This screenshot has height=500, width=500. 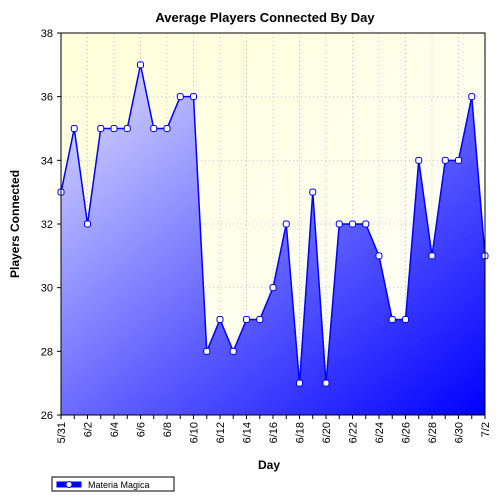 I want to click on y-tick-label: 26, so click(x=47, y=416).